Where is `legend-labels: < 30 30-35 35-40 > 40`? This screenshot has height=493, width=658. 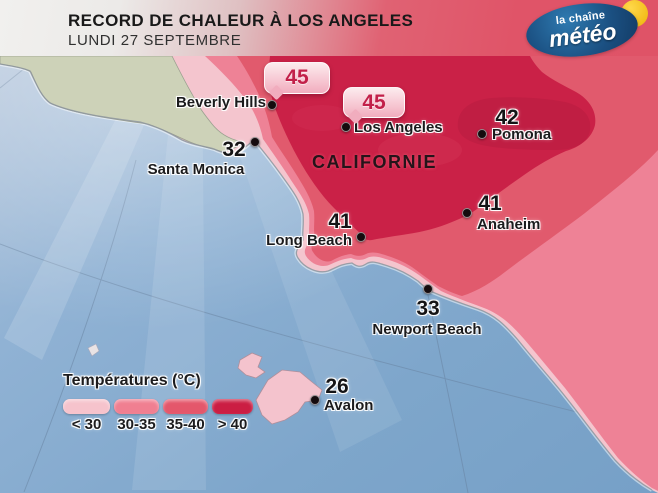 legend-labels: < 30 30-35 35-40 > 40 is located at coordinates (158, 424).